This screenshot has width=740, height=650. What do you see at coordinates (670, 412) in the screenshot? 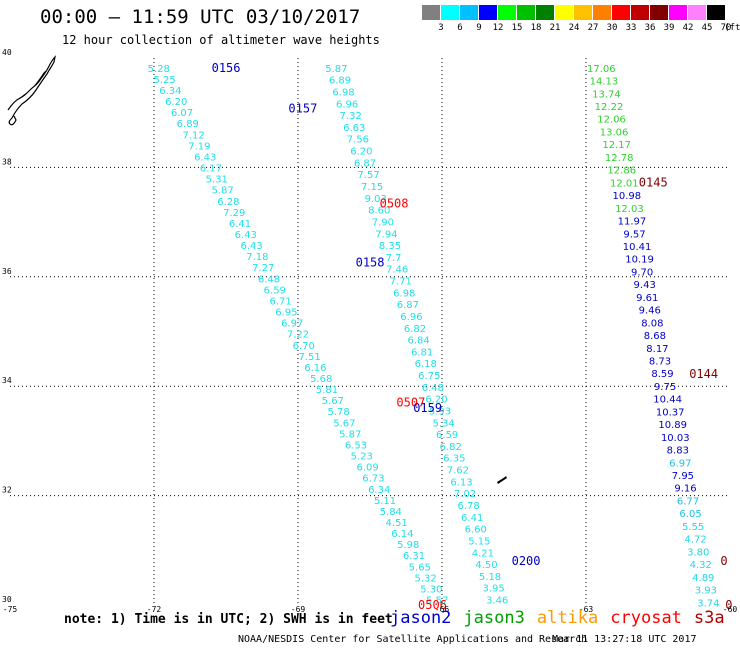
I see `track-value-label: 10.37` at bounding box center [670, 412].